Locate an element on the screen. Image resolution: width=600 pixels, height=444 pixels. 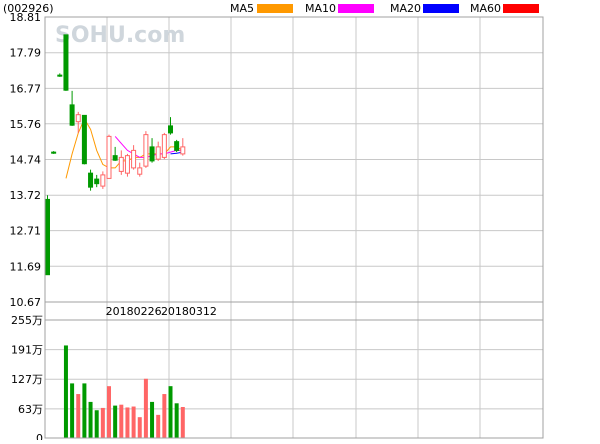
date-tick-label: 20180312 is located at coordinates (189, 311).